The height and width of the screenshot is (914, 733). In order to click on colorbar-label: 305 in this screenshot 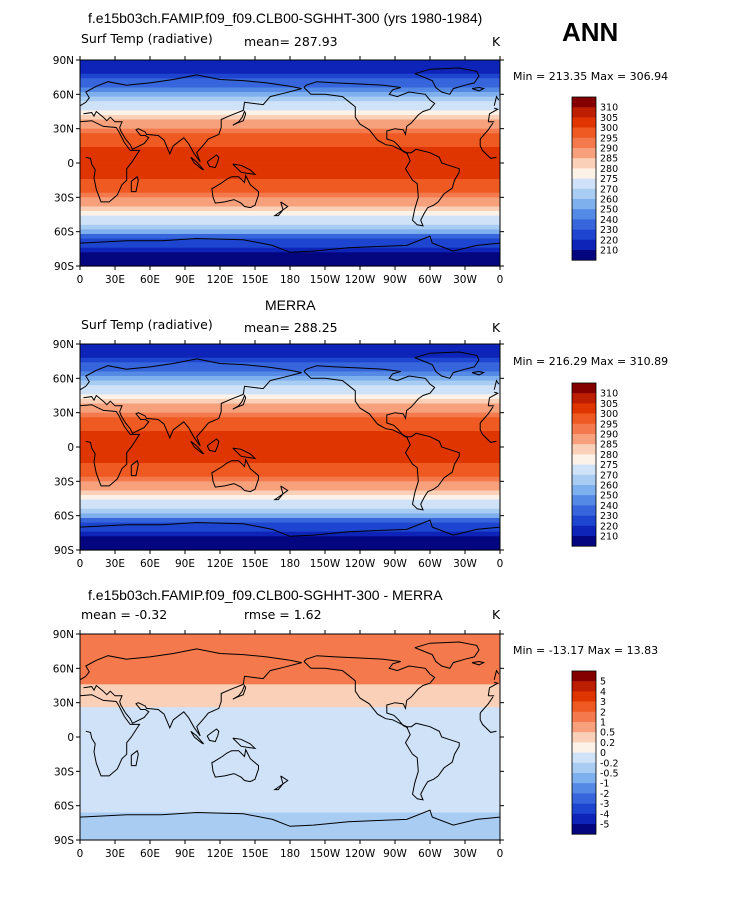, I will do `click(609, 118)`.